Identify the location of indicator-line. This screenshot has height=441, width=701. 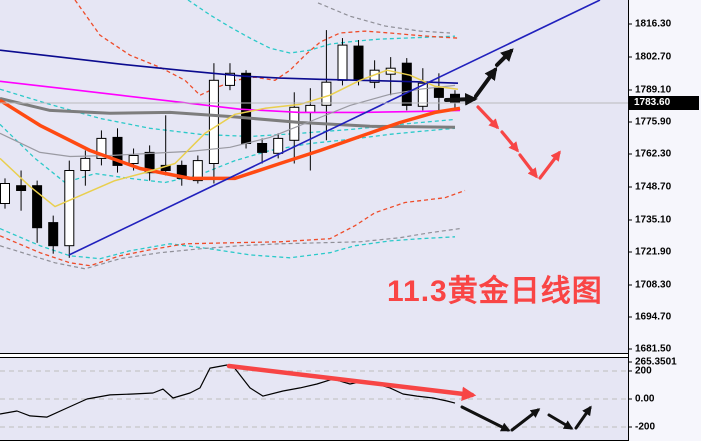
(228, 391).